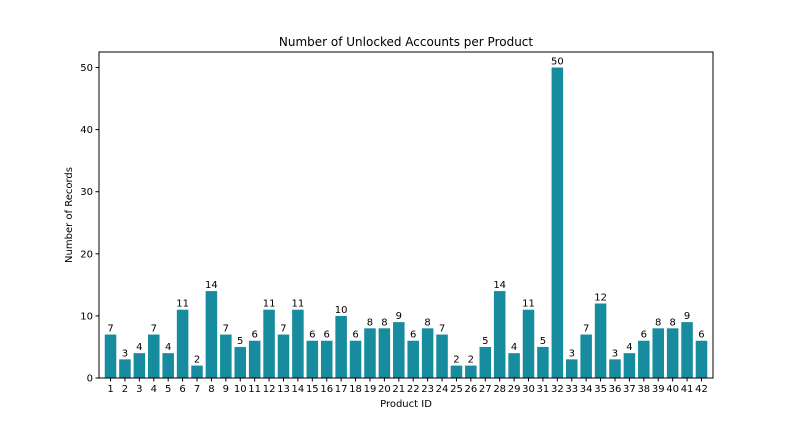 This screenshot has width=792, height=432. What do you see at coordinates (197, 389) in the screenshot?
I see `x-tick-label: 7` at bounding box center [197, 389].